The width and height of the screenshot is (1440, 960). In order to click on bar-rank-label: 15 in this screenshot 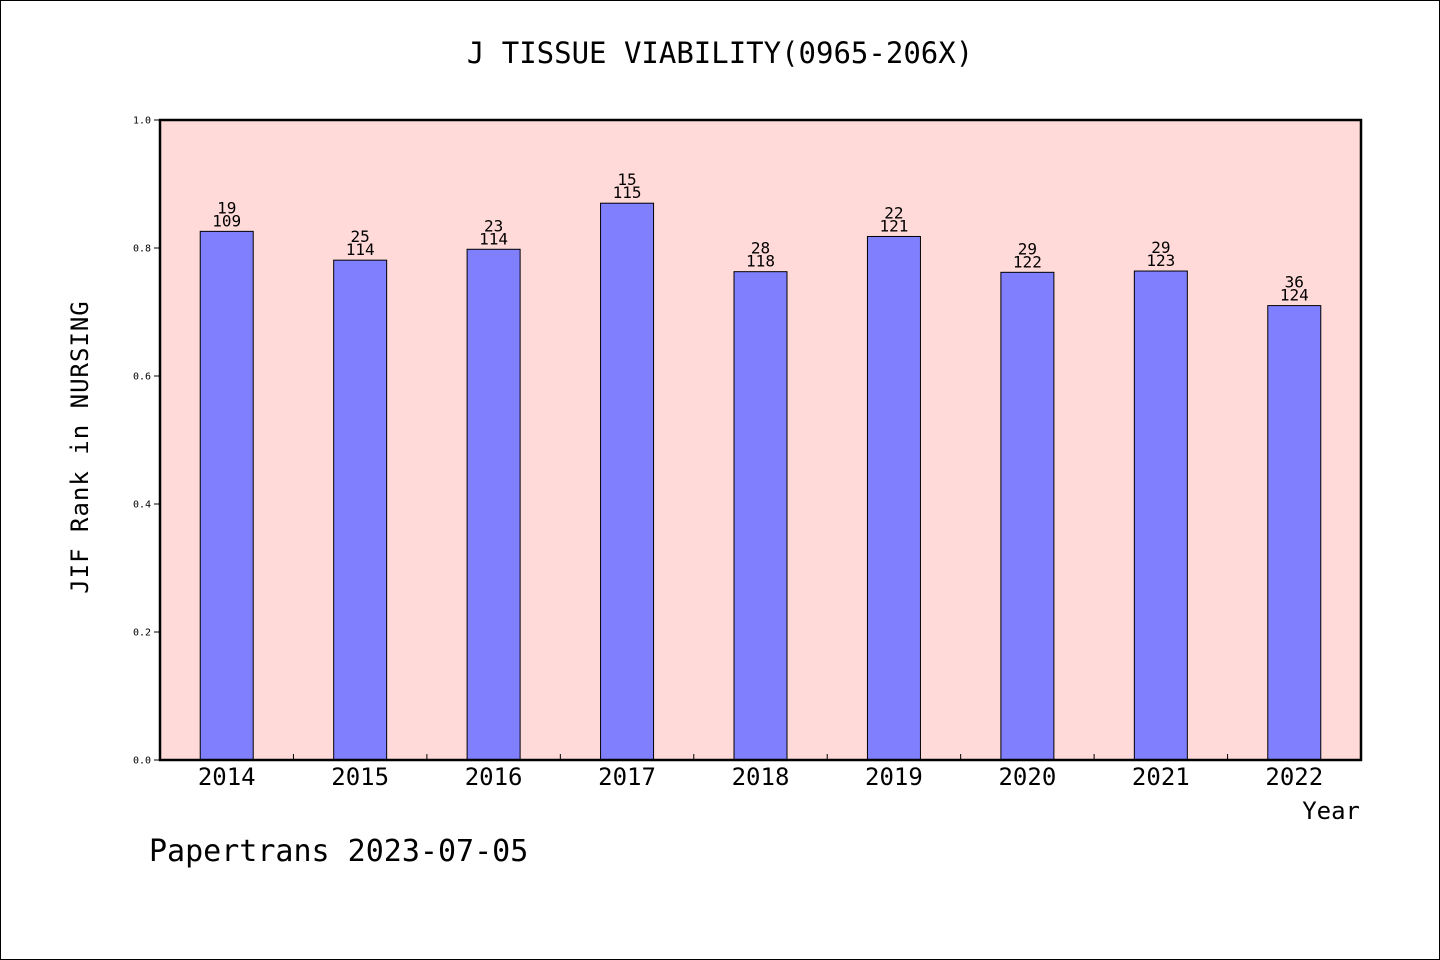, I will do `click(626, 179)`.